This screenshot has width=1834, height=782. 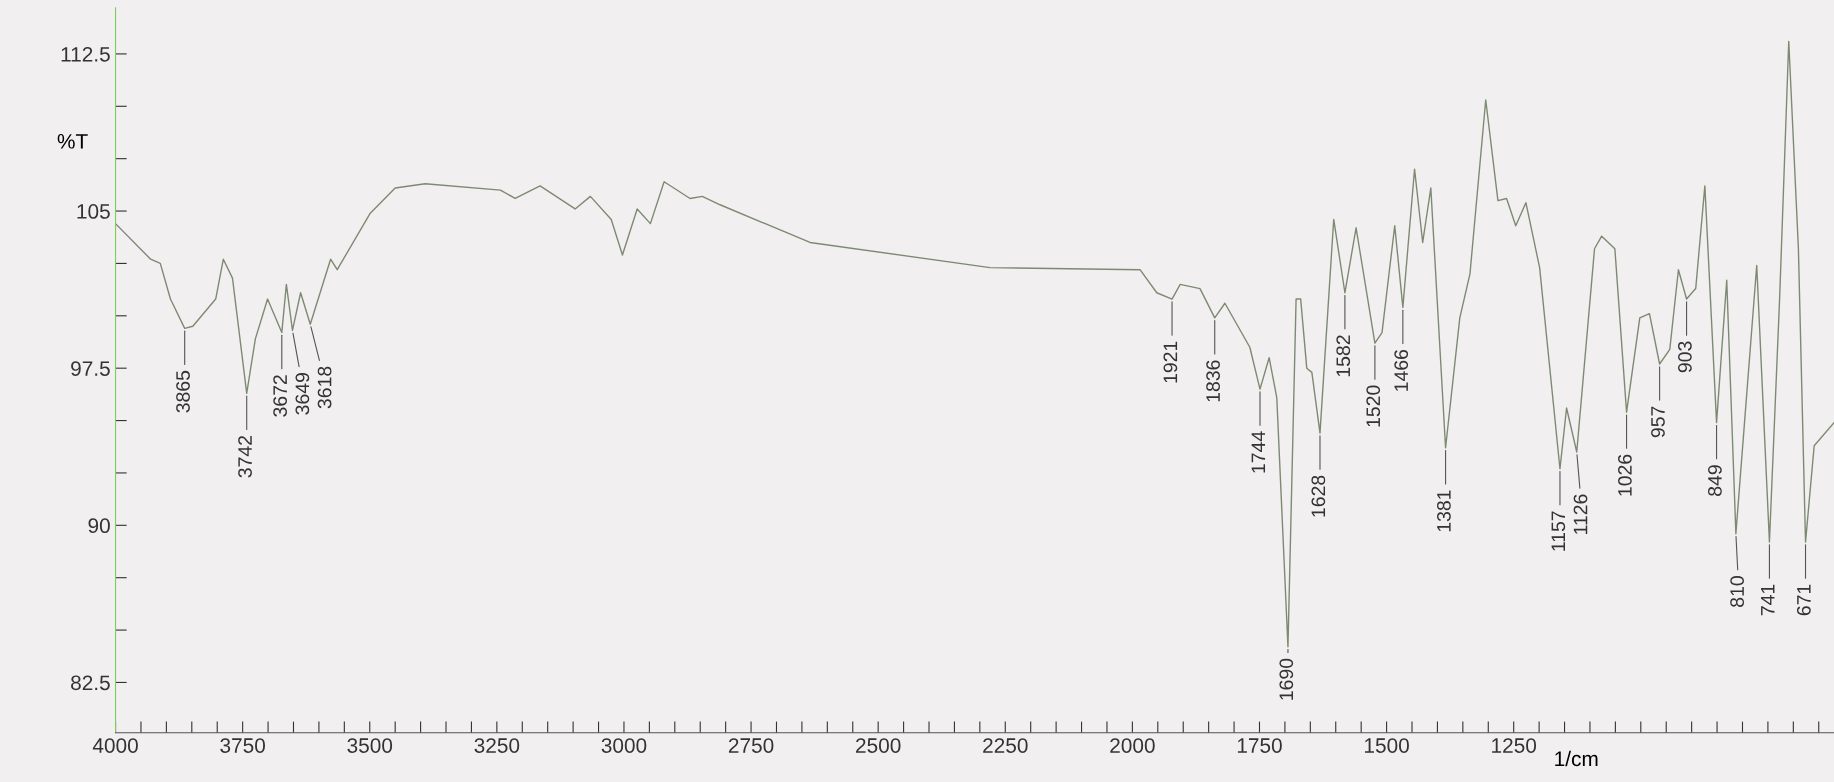 What do you see at coordinates (1715, 480) in the screenshot?
I see `annotation: 849` at bounding box center [1715, 480].